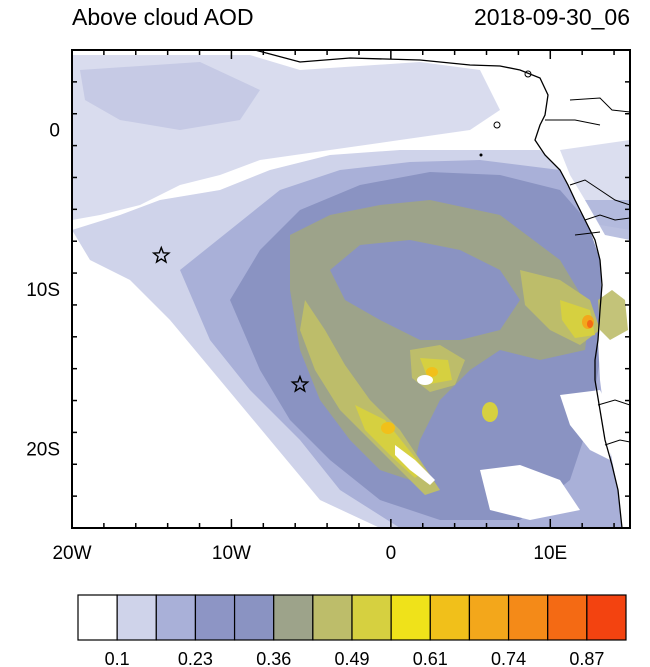 Image resolution: width=650 pixels, height=667 pixels. What do you see at coordinates (54, 131) in the screenshot?
I see `y-tick-label: 0` at bounding box center [54, 131].